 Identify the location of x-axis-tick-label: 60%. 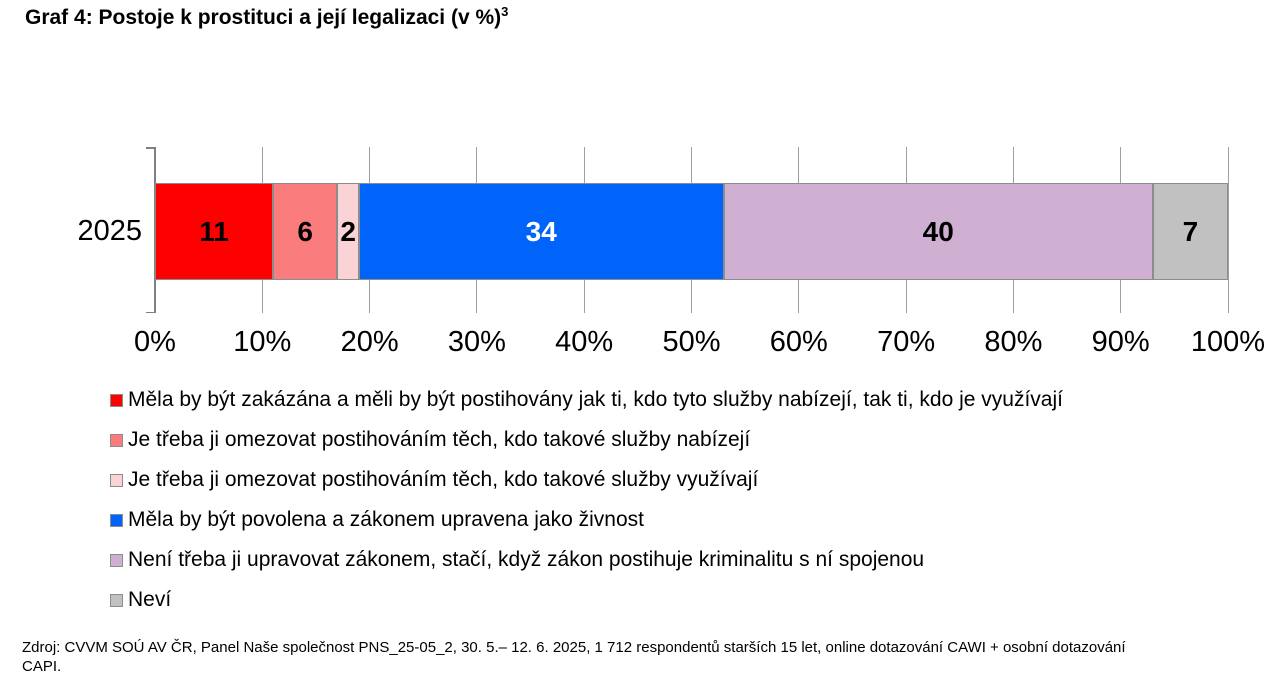
(798, 342).